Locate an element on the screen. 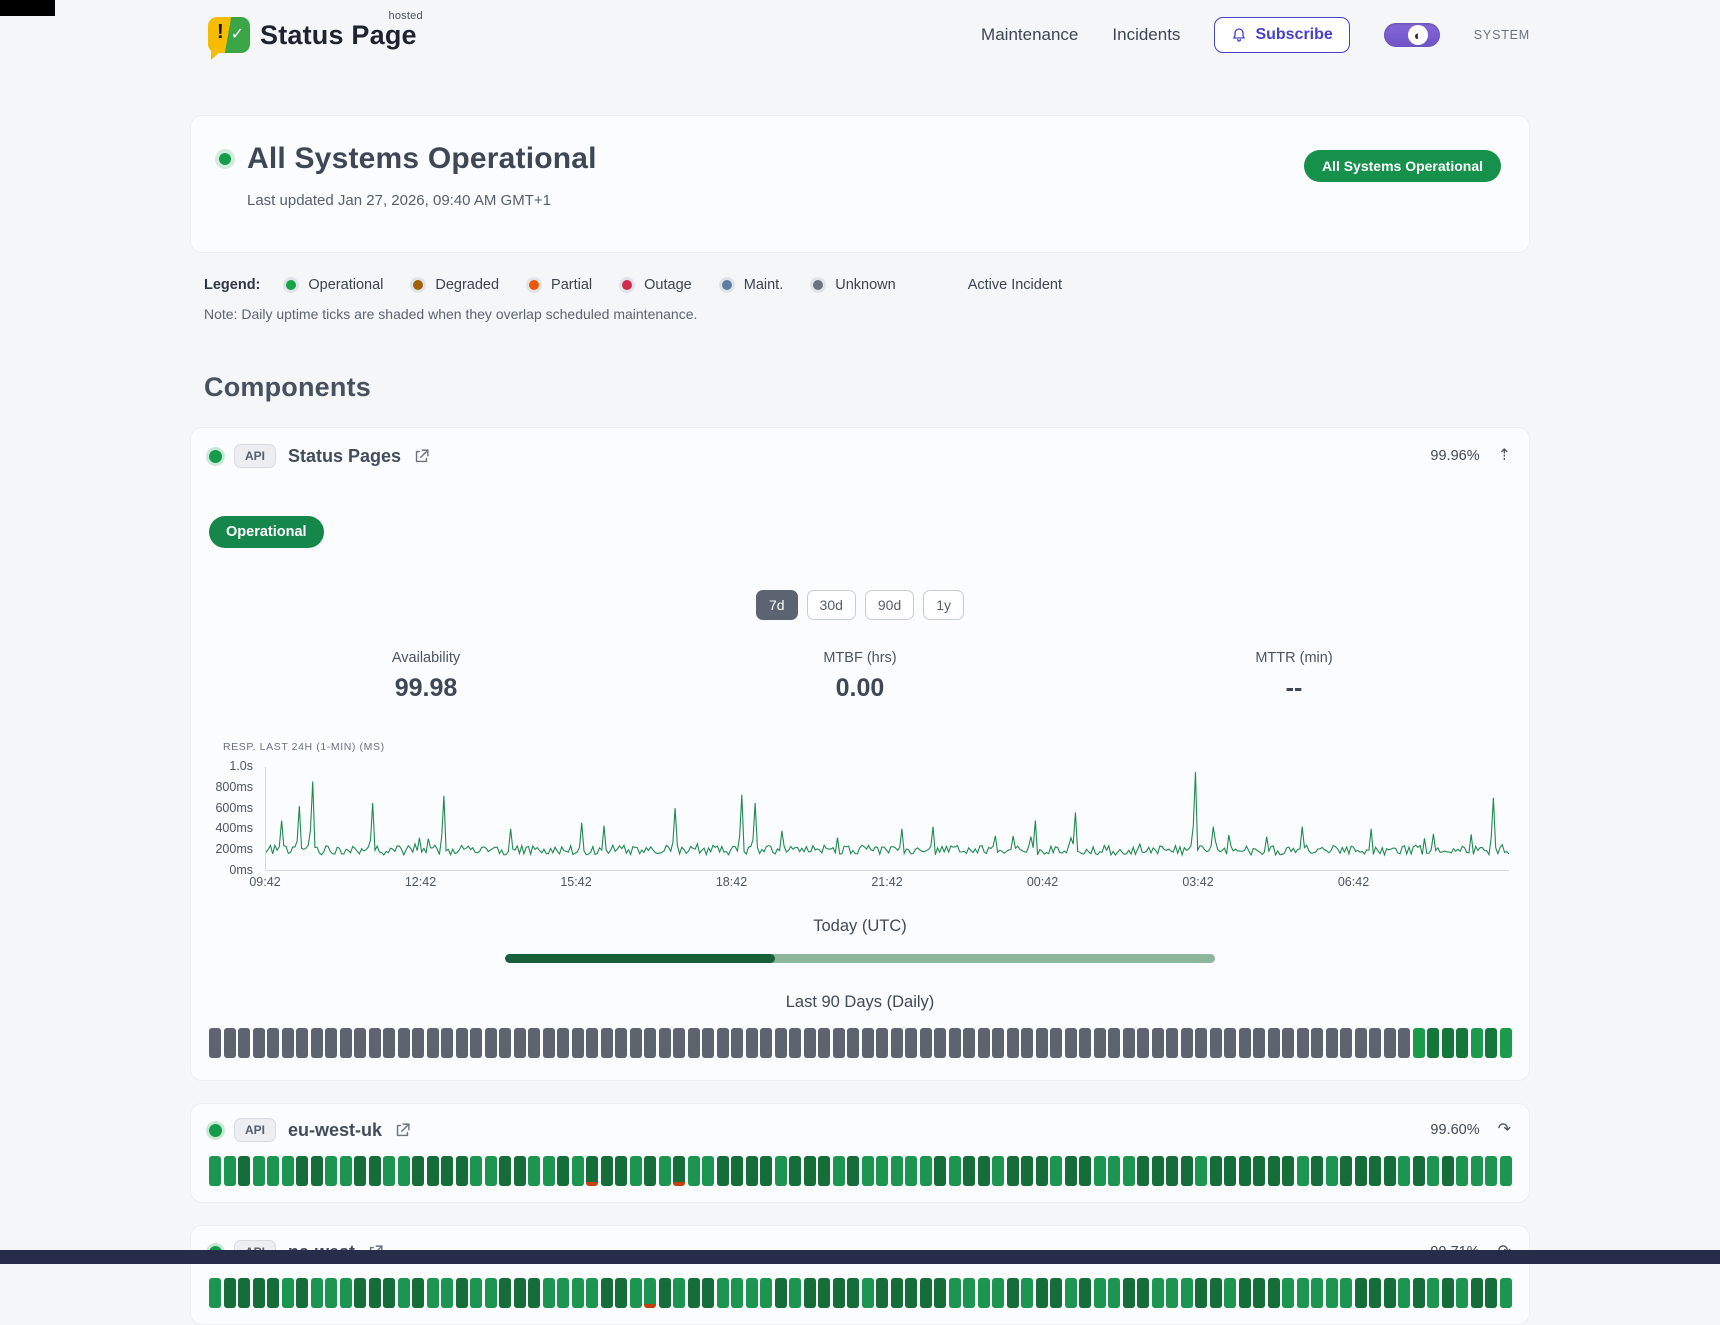  range-button-1y: 1y is located at coordinates (944, 605).